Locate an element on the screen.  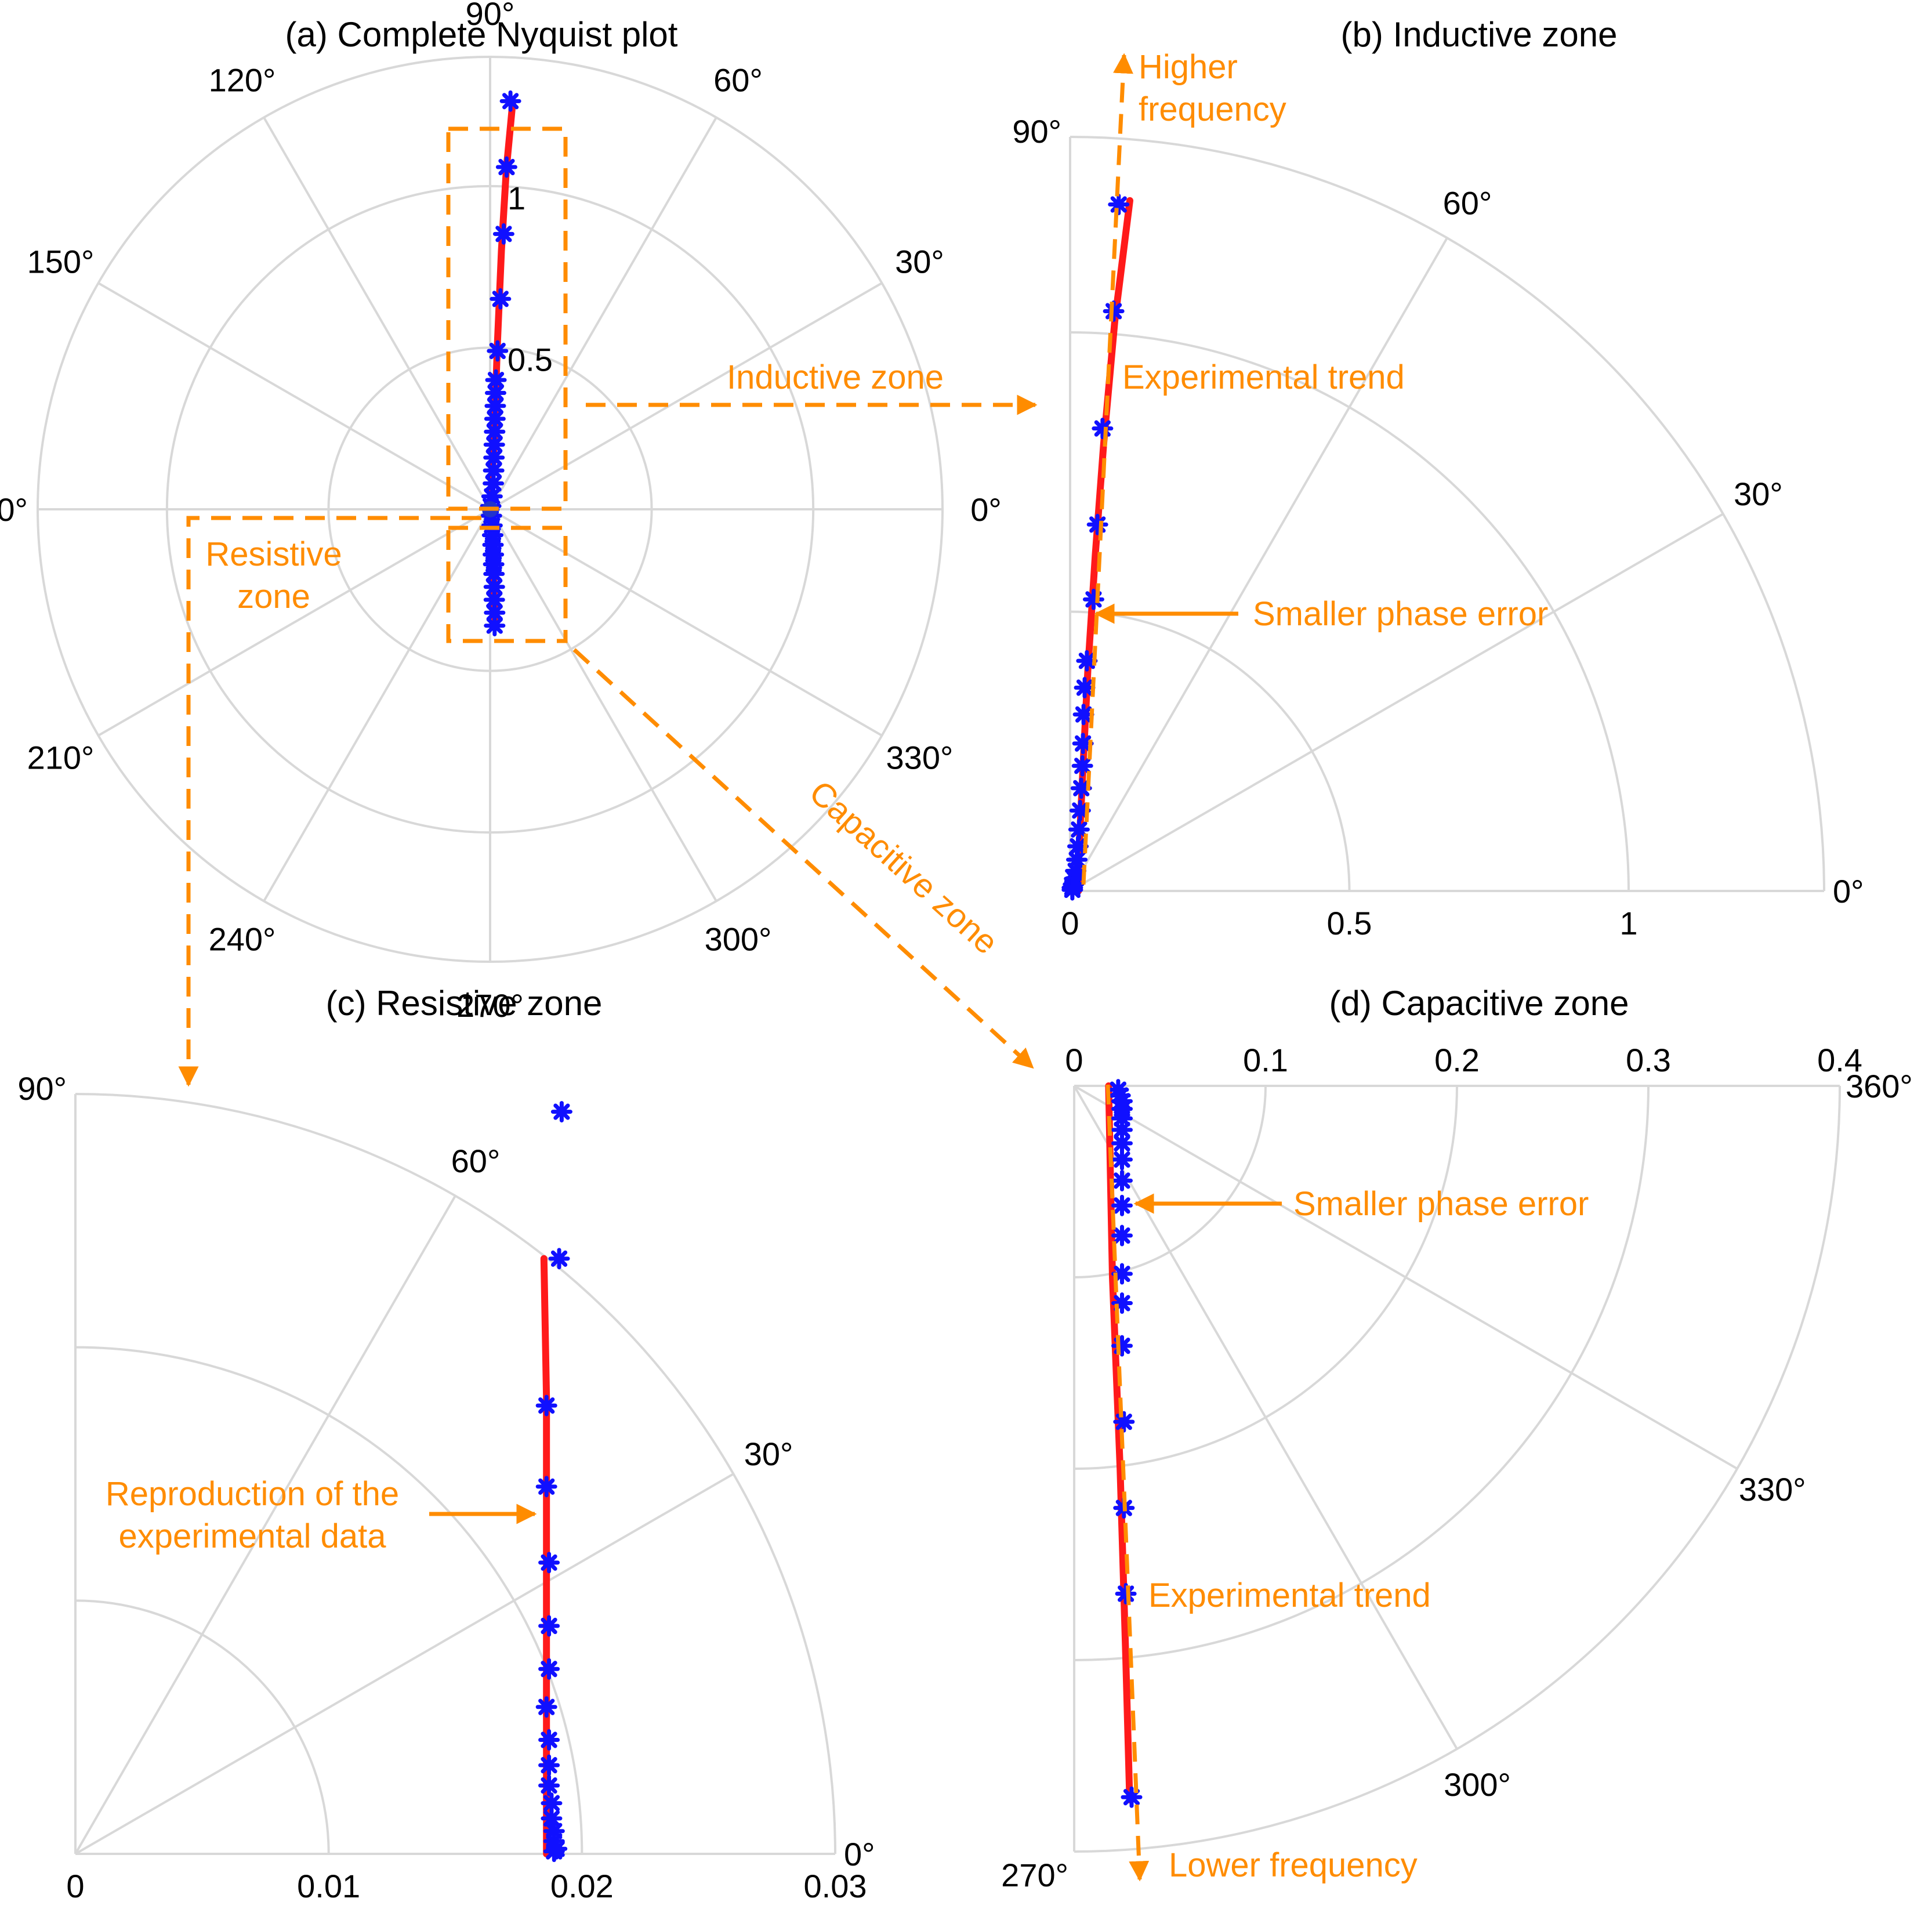
resistive-zone-label-line2: zone is located at coordinates (273, 596).